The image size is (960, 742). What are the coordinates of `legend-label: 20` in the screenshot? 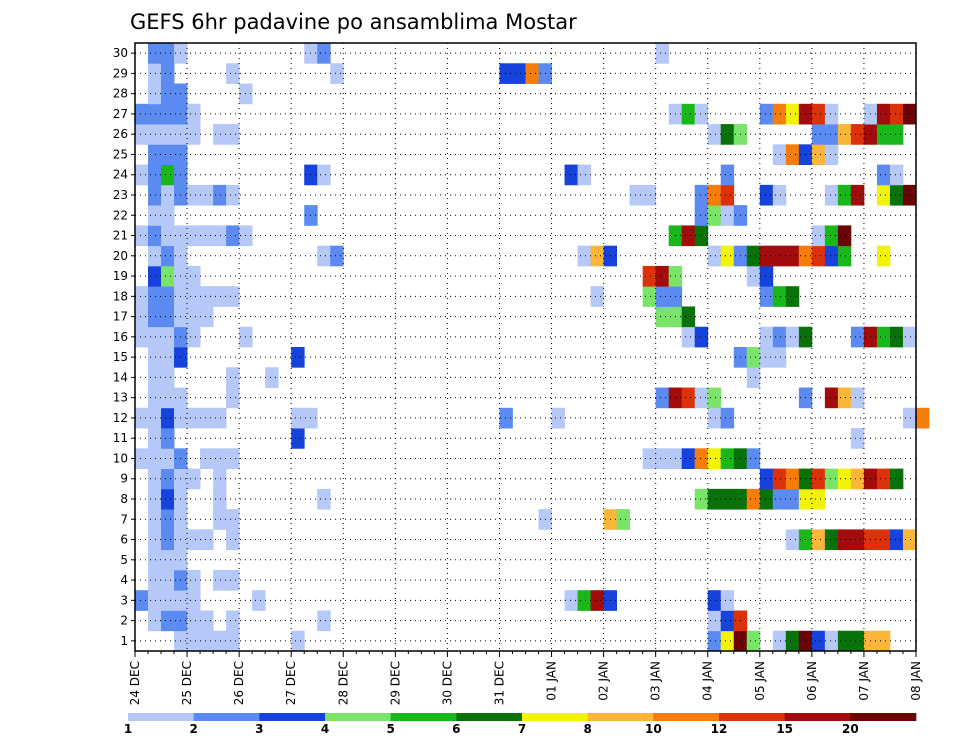 It's located at (850, 729).